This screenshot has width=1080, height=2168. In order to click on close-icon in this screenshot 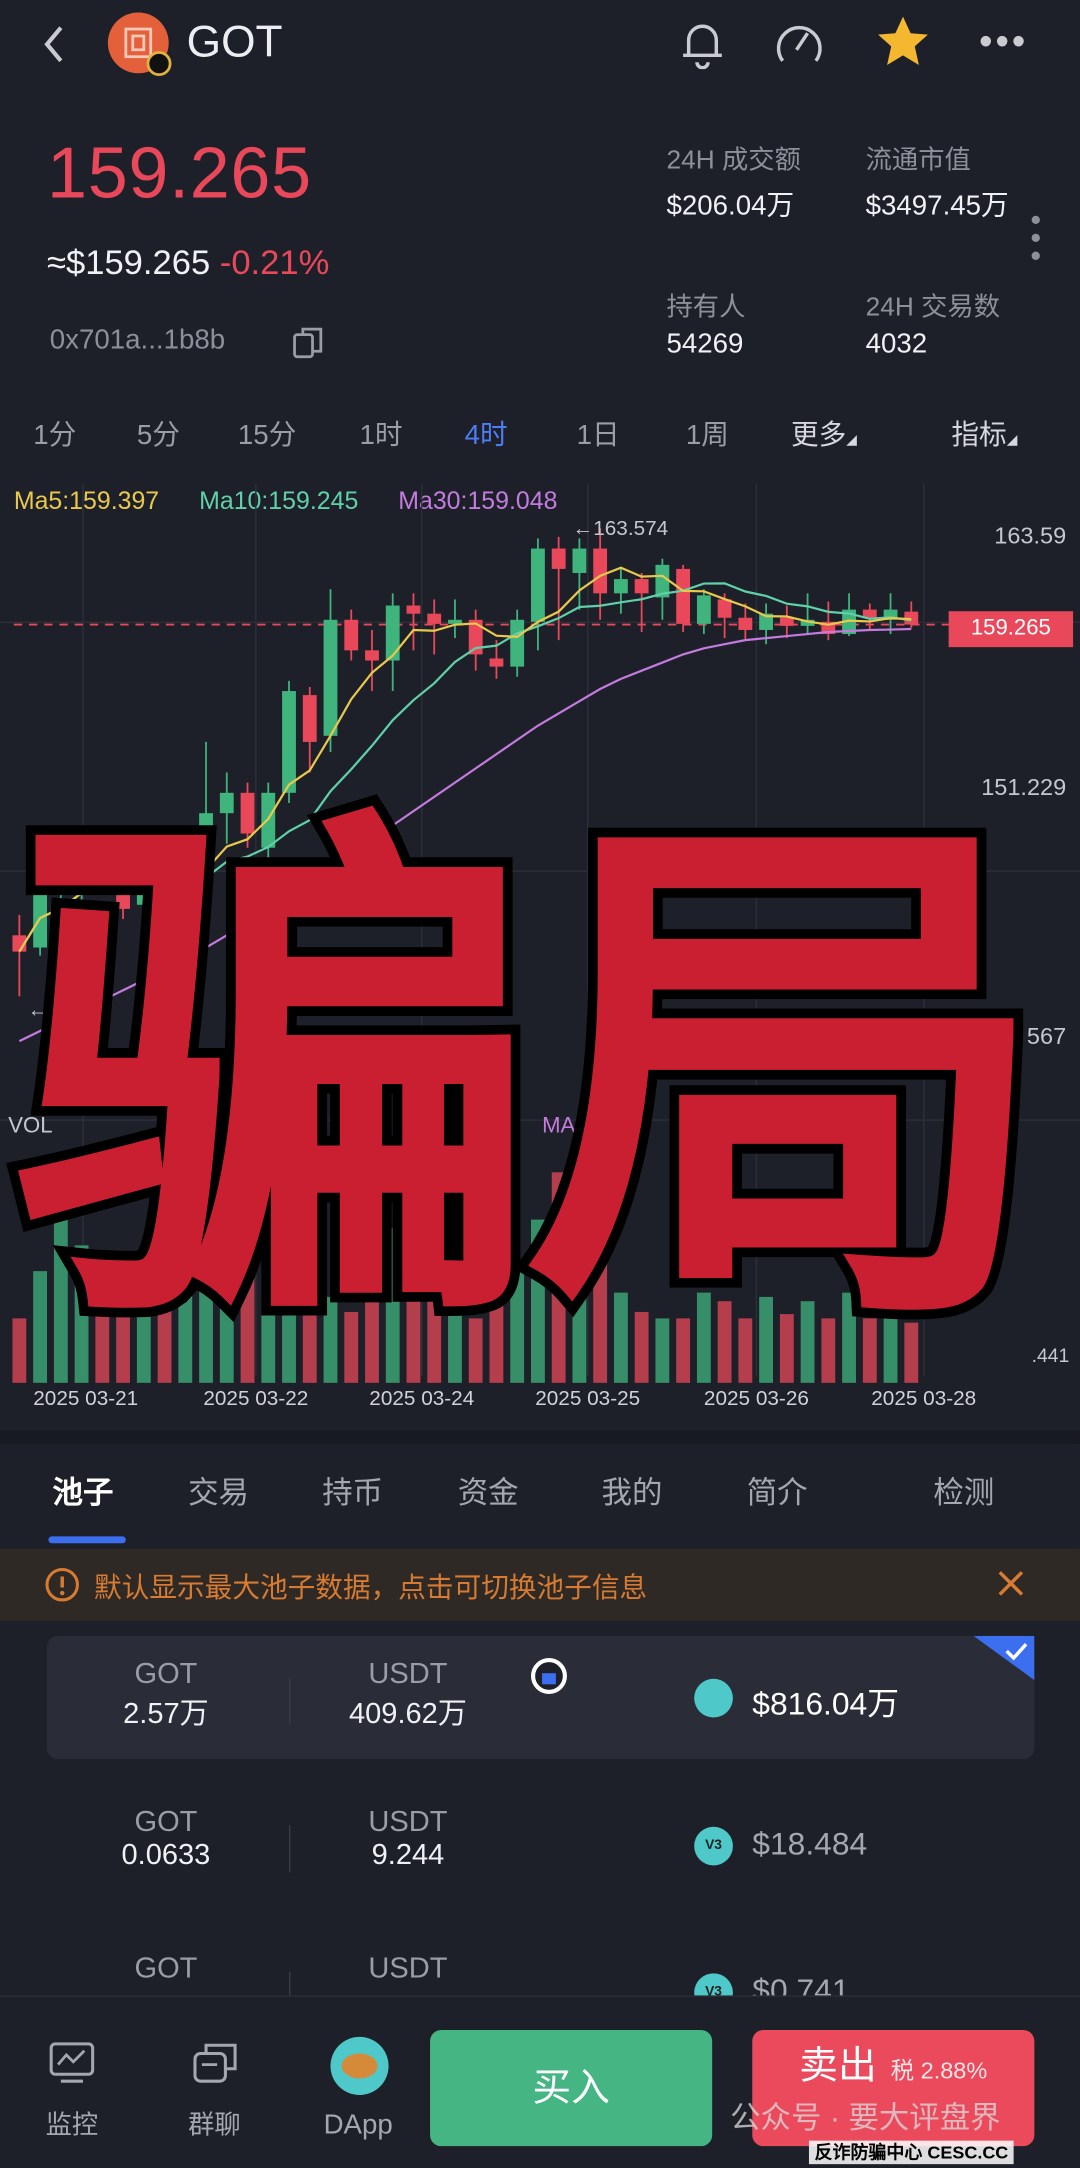, I will do `click(1011, 1583)`.